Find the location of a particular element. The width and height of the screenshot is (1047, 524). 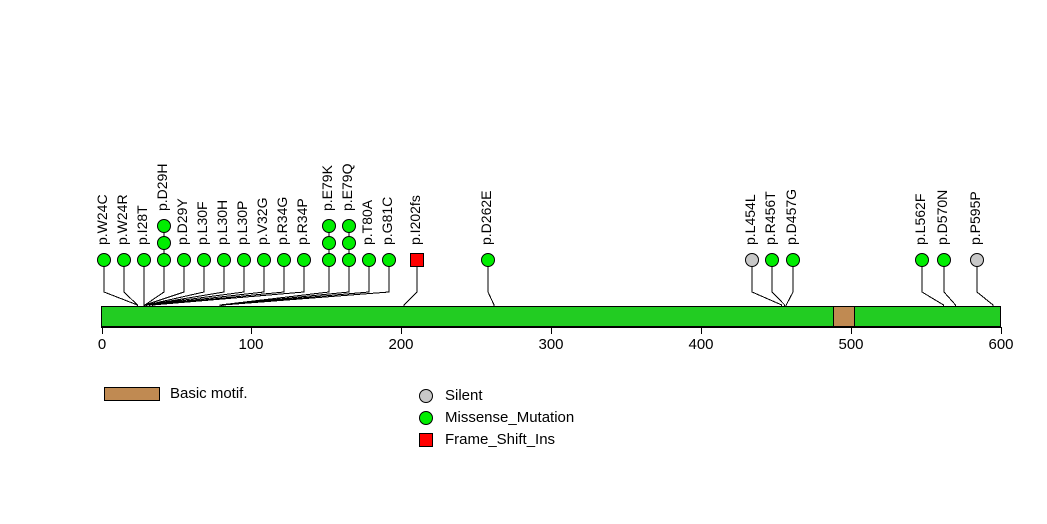

mutation-label-pL30F: p.L30F is located at coordinates (202, 223).